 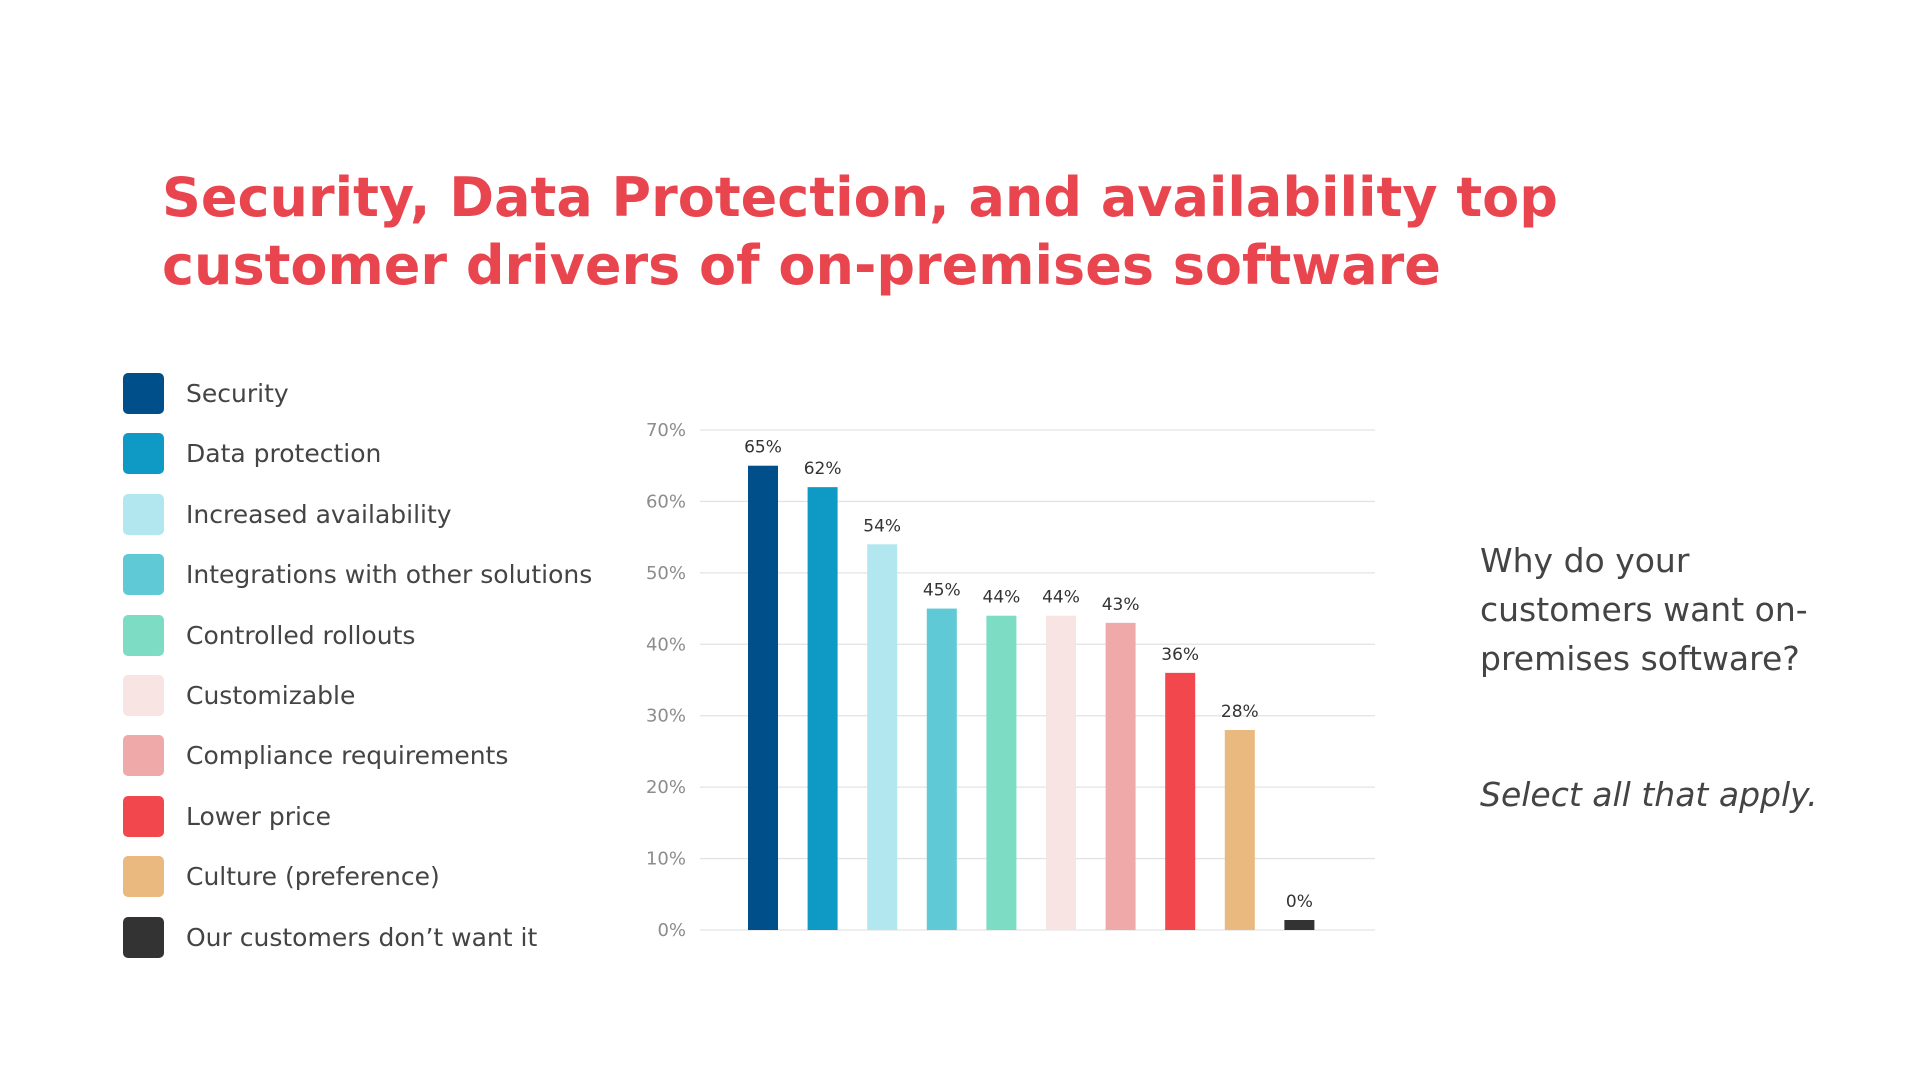 What do you see at coordinates (1121, 605) in the screenshot?
I see `bar-value-label: 43%` at bounding box center [1121, 605].